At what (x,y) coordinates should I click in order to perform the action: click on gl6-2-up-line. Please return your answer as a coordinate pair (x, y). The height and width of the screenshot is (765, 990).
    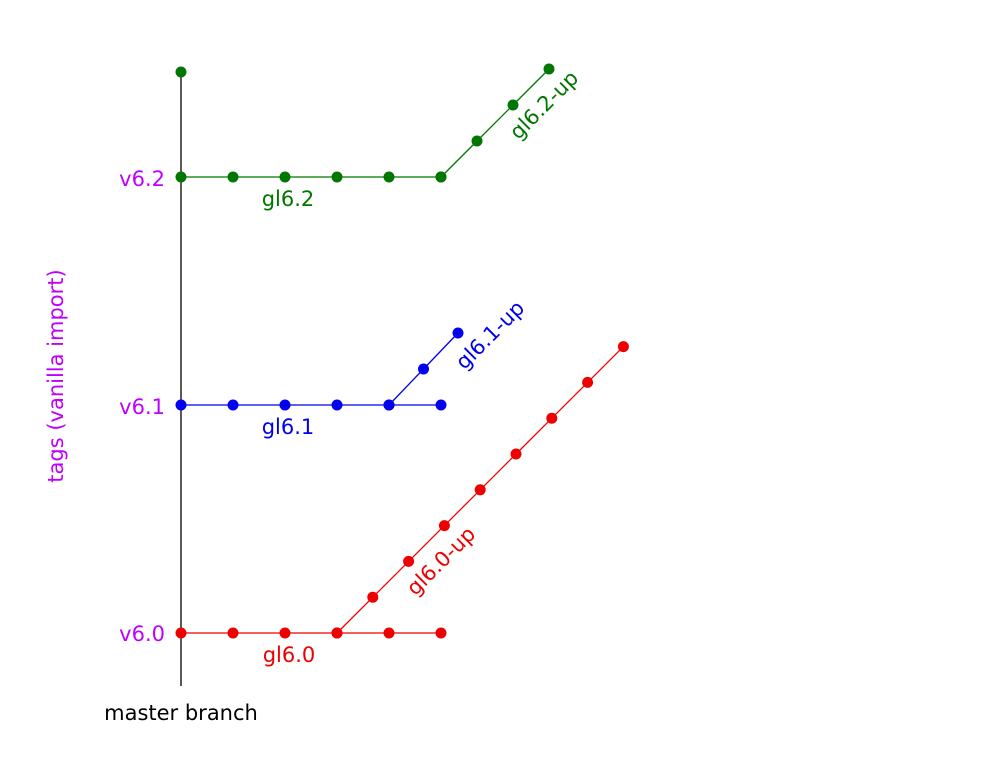
    Looking at the image, I should click on (495, 123).